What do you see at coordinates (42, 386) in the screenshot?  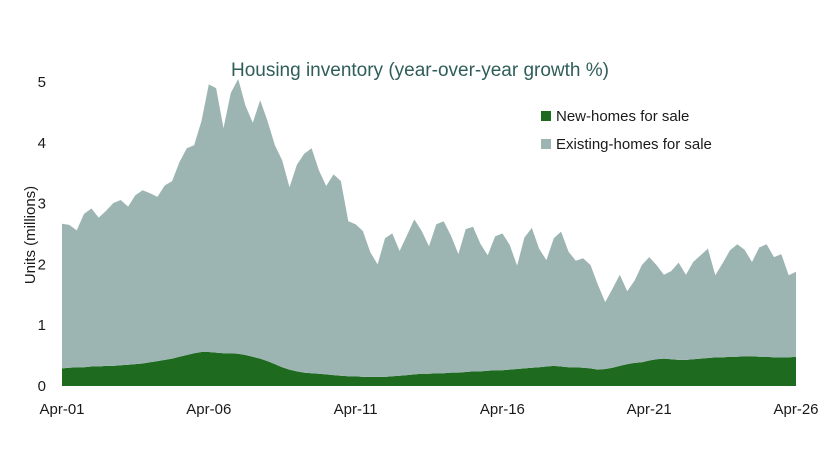 I see `y-tick-label: 0` at bounding box center [42, 386].